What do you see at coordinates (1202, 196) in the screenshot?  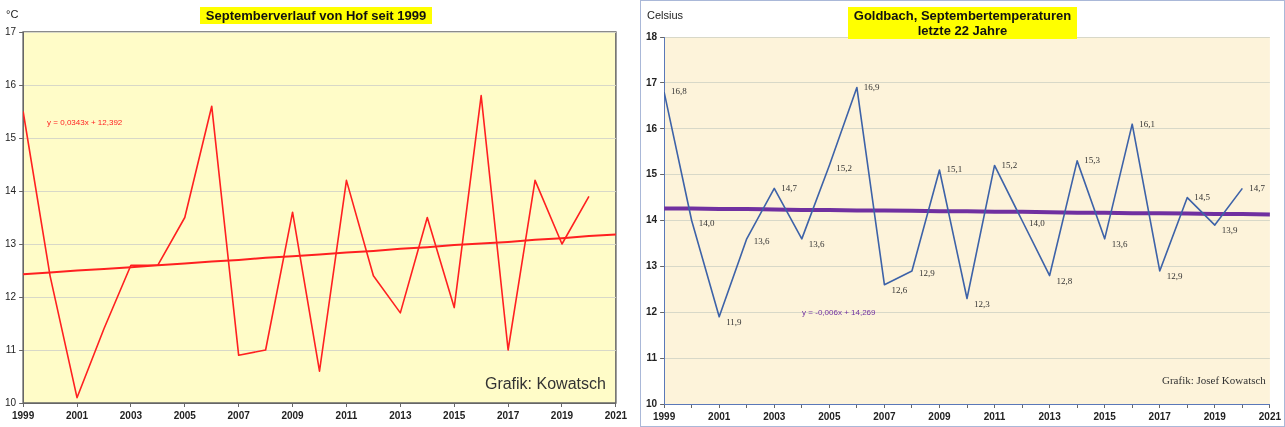 I see `data-label: 14,5` at bounding box center [1202, 196].